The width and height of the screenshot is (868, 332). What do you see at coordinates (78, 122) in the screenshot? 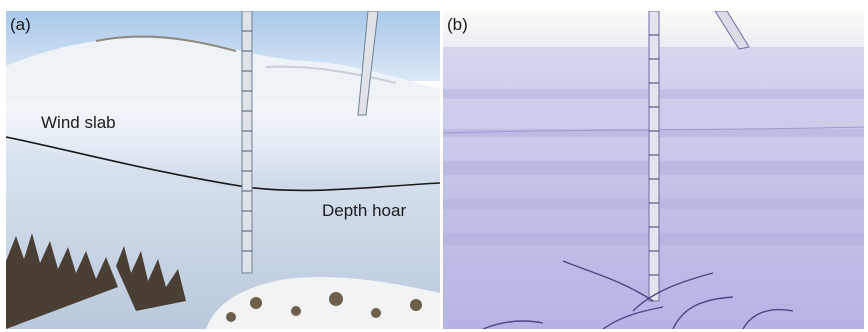
I see `wind-slab-label: Wind slab` at bounding box center [78, 122].